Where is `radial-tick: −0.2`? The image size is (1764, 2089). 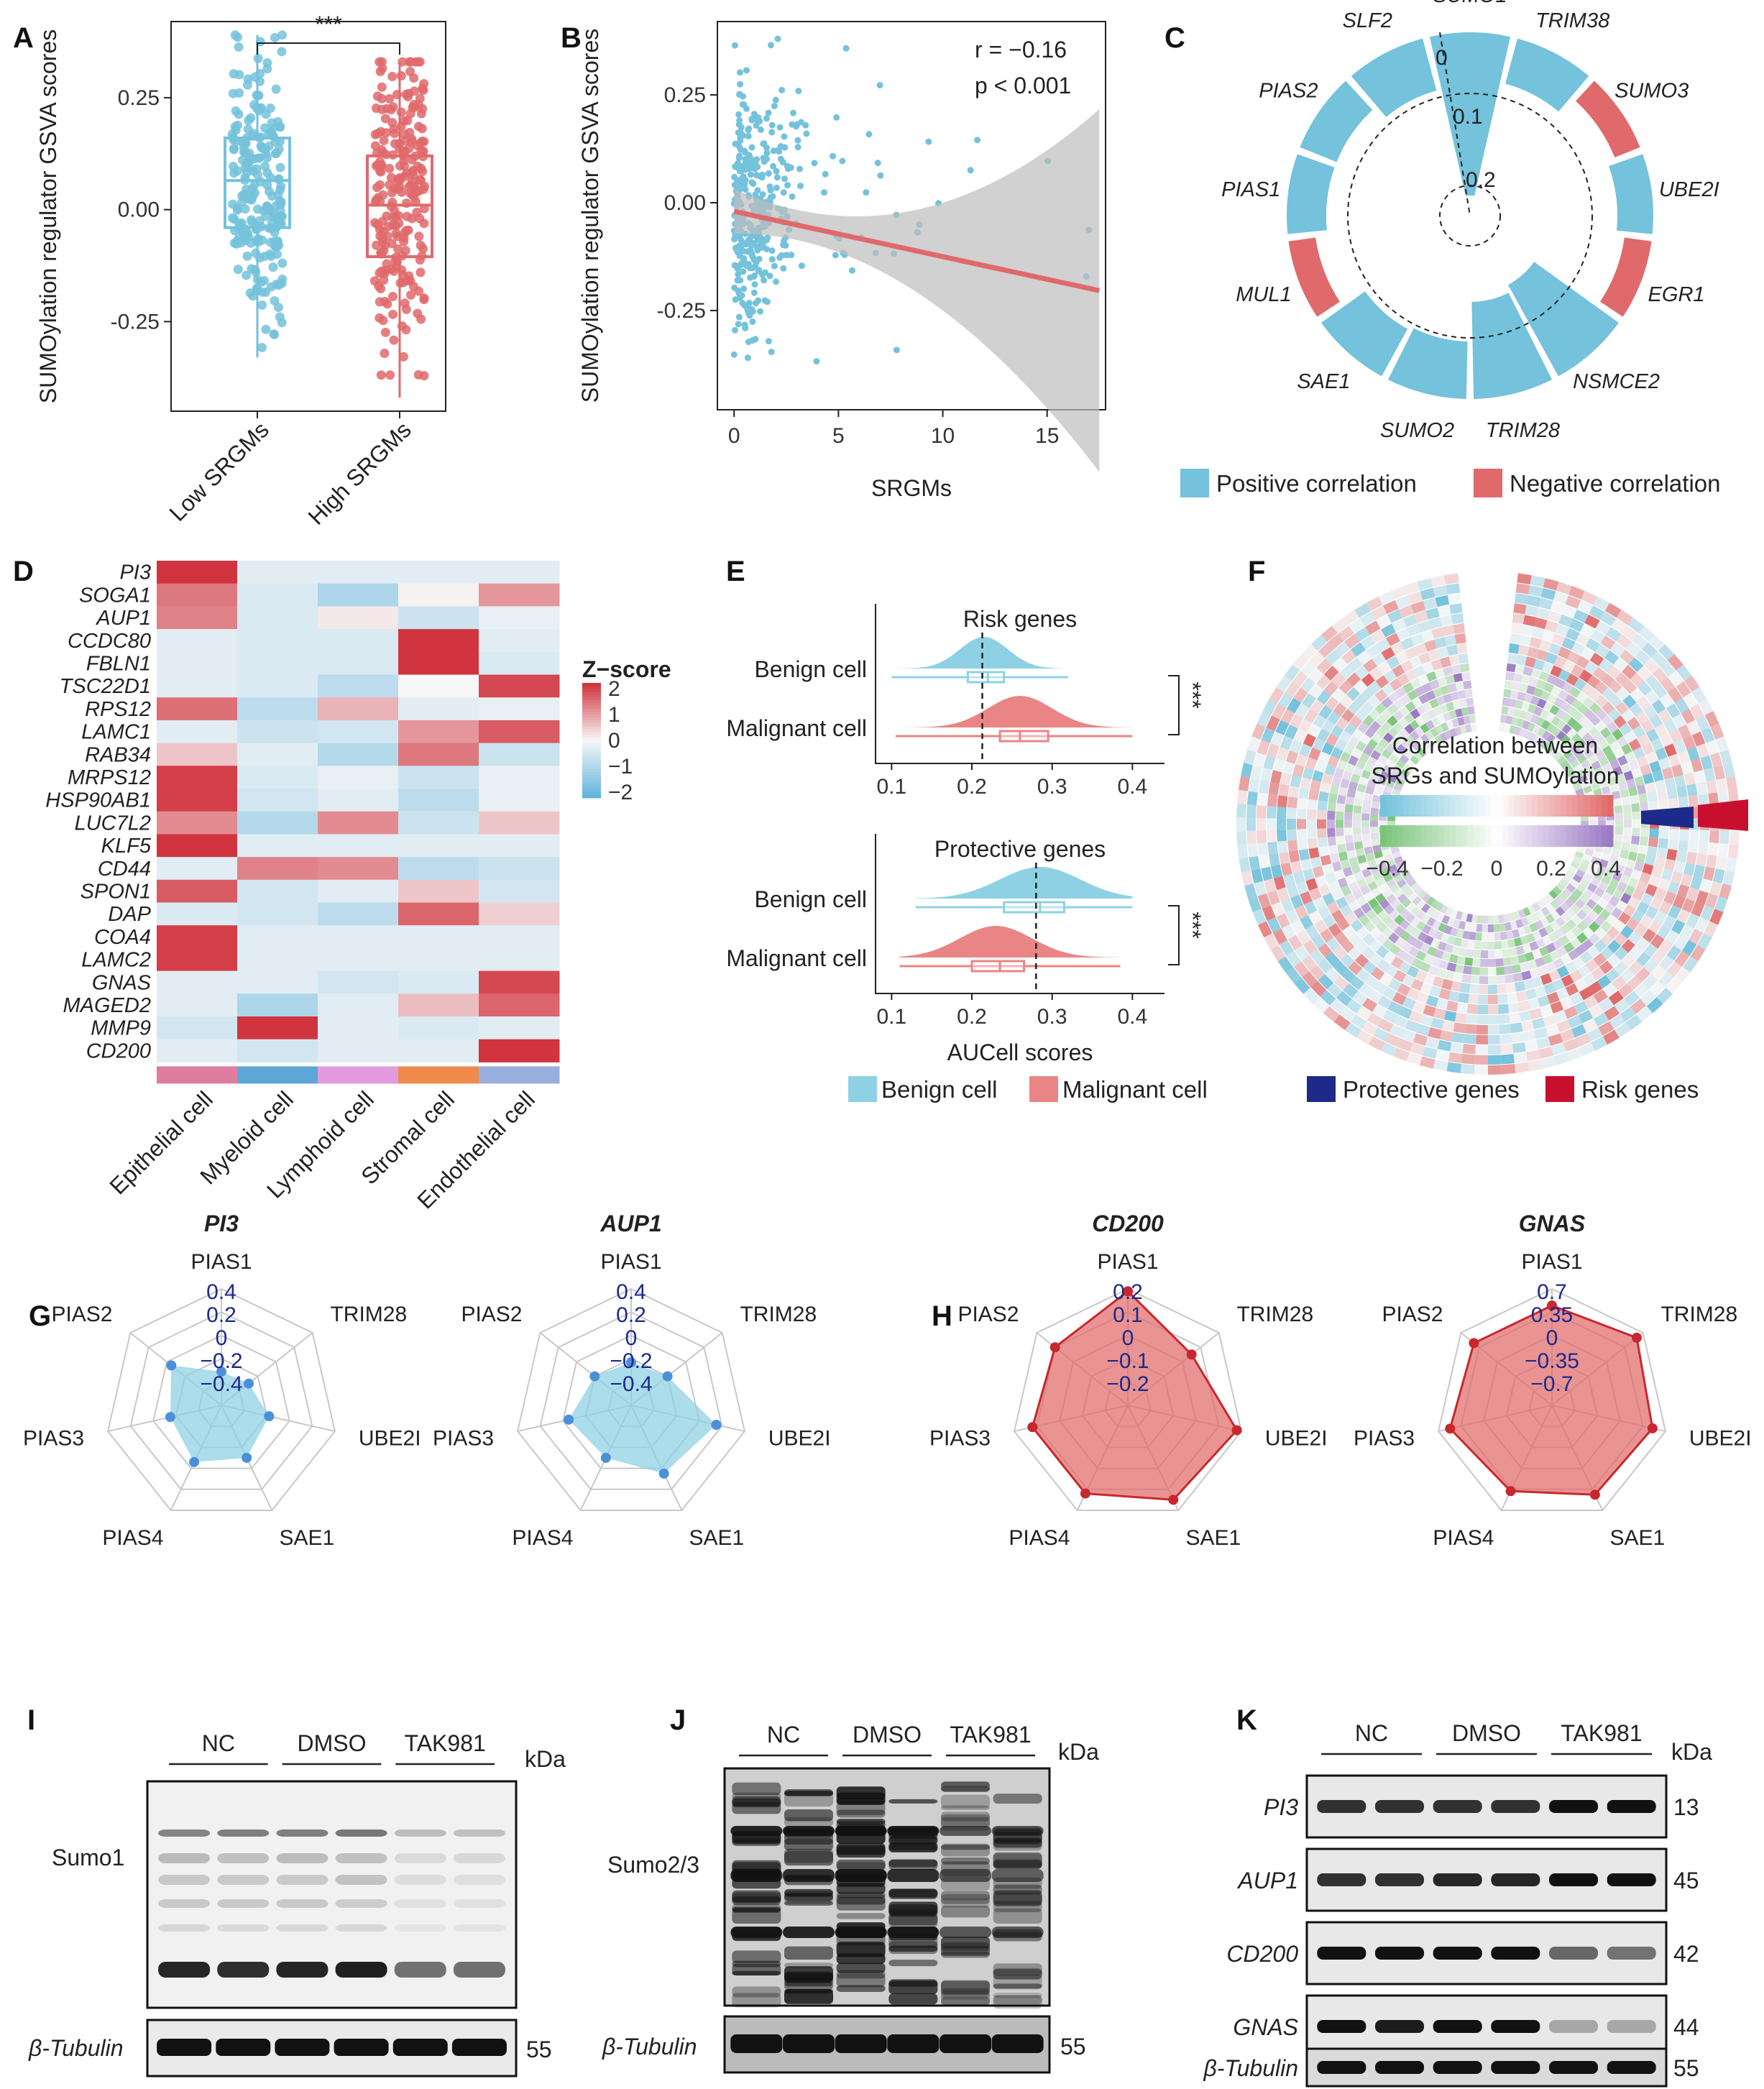
radial-tick: −0.2 is located at coordinates (221, 1361).